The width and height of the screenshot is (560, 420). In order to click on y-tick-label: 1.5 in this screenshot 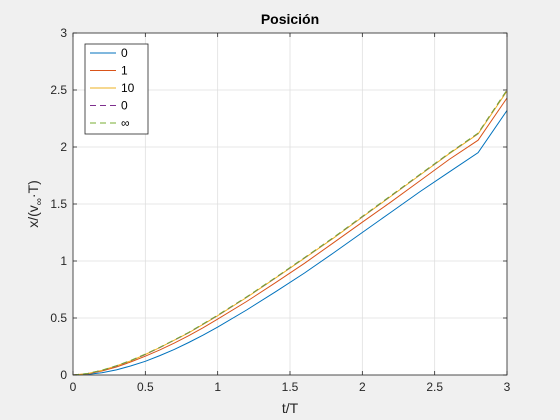, I will do `click(58, 204)`.